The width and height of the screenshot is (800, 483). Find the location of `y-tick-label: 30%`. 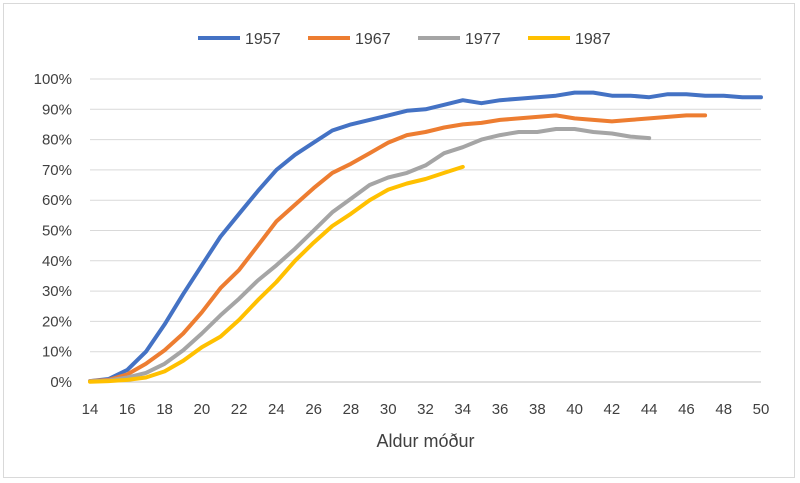

y-tick-label: 30% is located at coordinates (57, 291).